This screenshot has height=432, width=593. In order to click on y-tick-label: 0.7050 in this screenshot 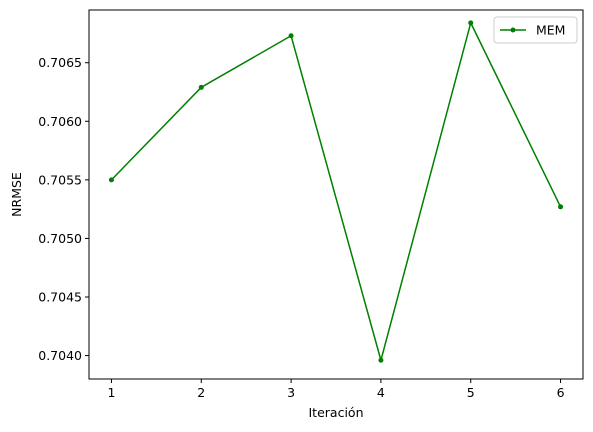, I will do `click(60, 238)`.